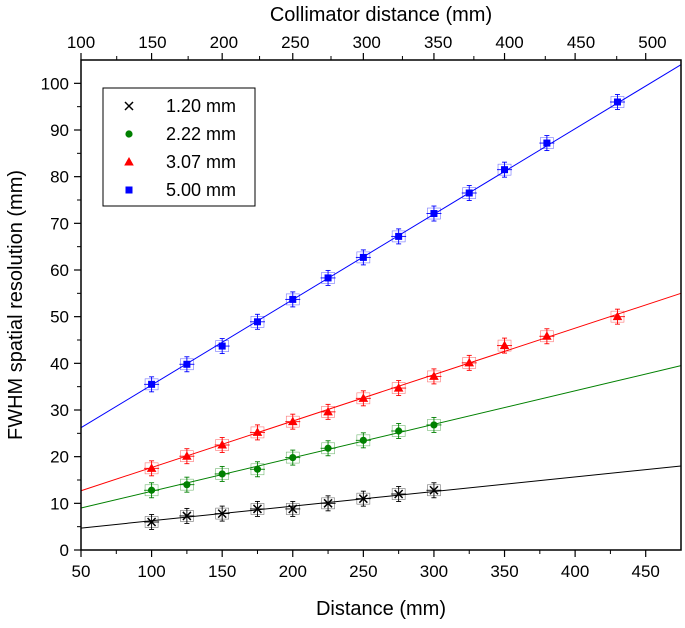 Image resolution: width=685 pixels, height=628 pixels. Describe the element at coordinates (295, 42) in the screenshot. I see `x2-tick-label: 250` at that location.